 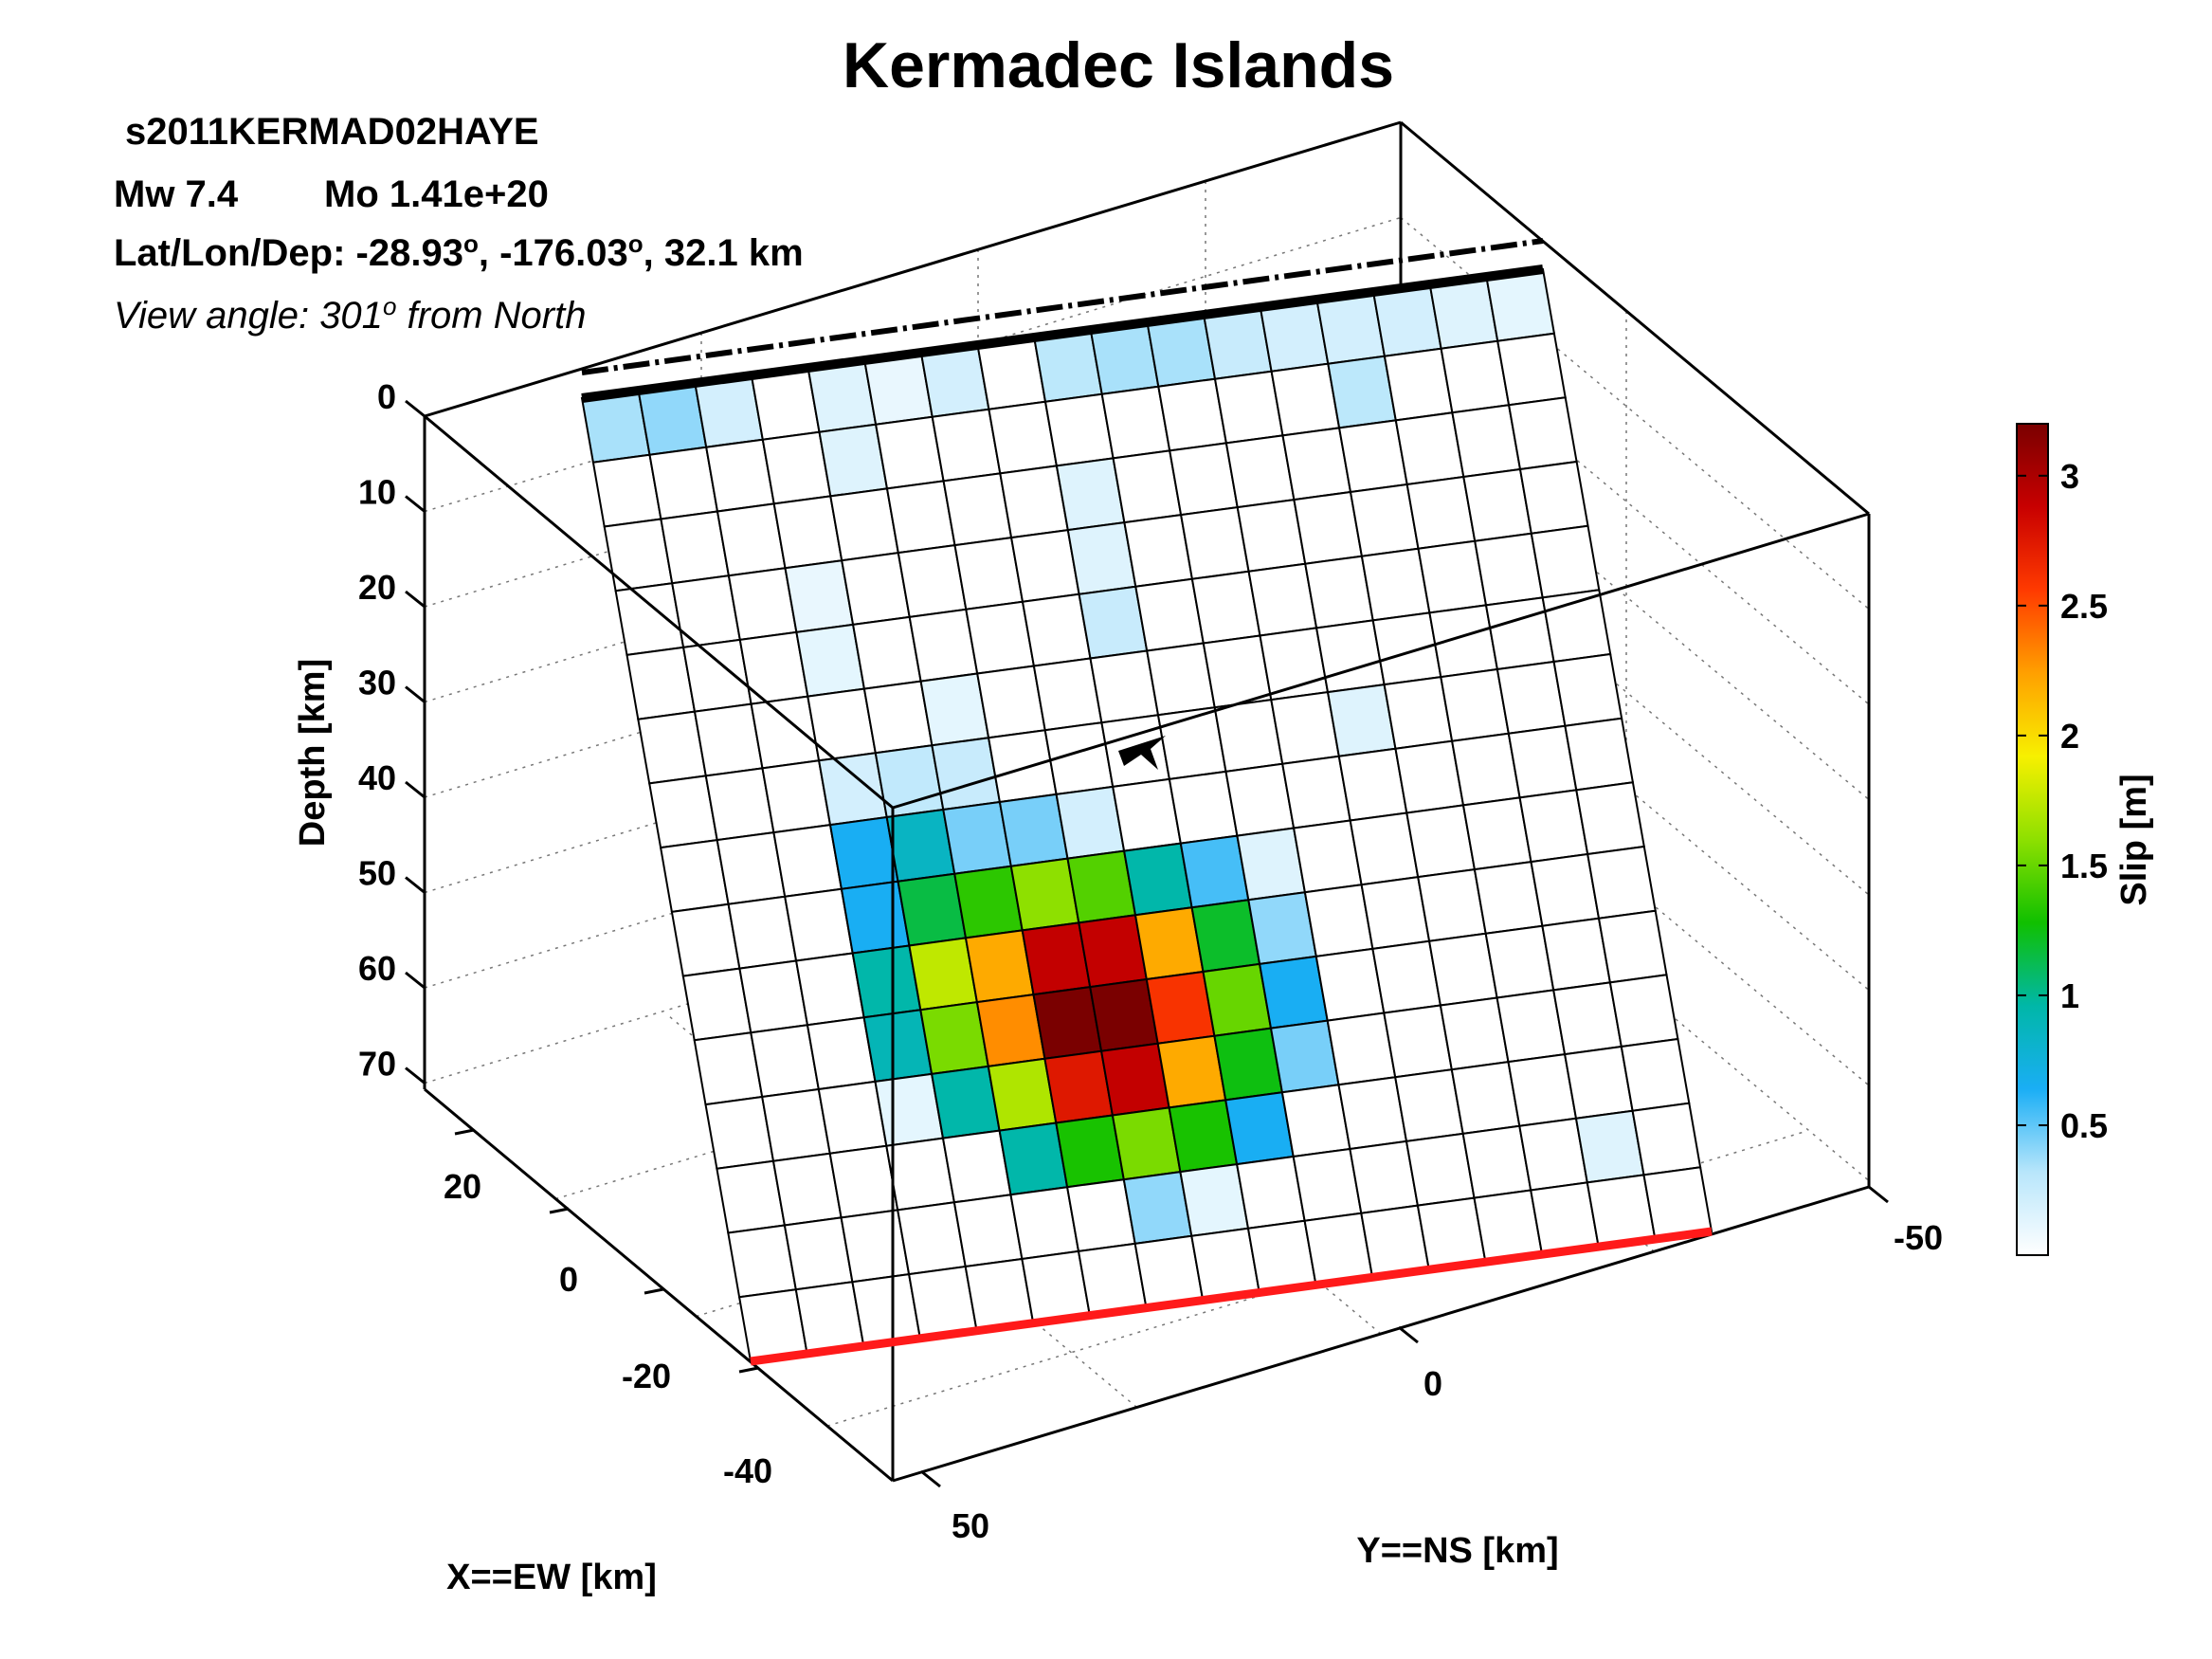 I want to click on ew-tick-label: 0, so click(x=568, y=1279).